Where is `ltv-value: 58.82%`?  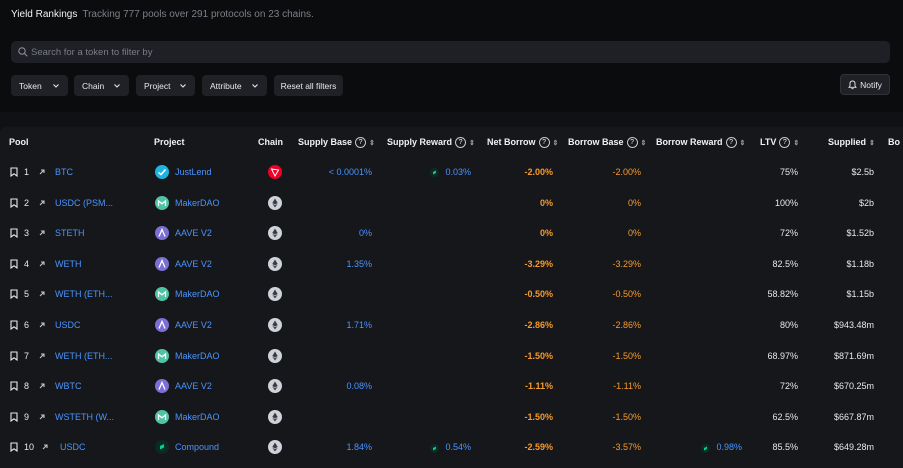
ltv-value: 58.82% is located at coordinates (782, 294).